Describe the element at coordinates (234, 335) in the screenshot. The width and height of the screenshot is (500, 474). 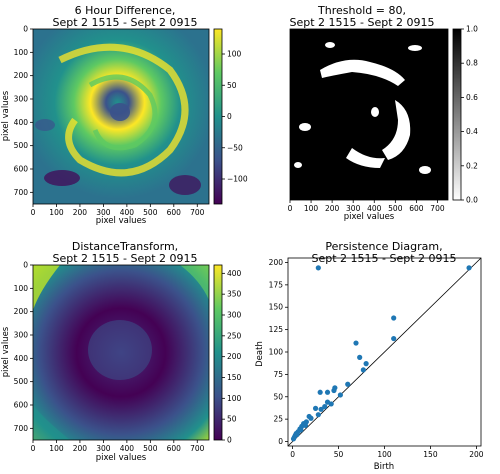
I see `colorbar-tick-label: 250` at that location.